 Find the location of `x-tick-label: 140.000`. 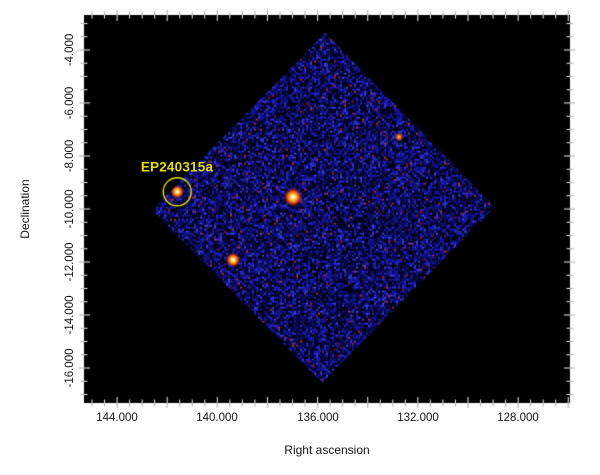

x-tick-label: 140.000 is located at coordinates (217, 418).